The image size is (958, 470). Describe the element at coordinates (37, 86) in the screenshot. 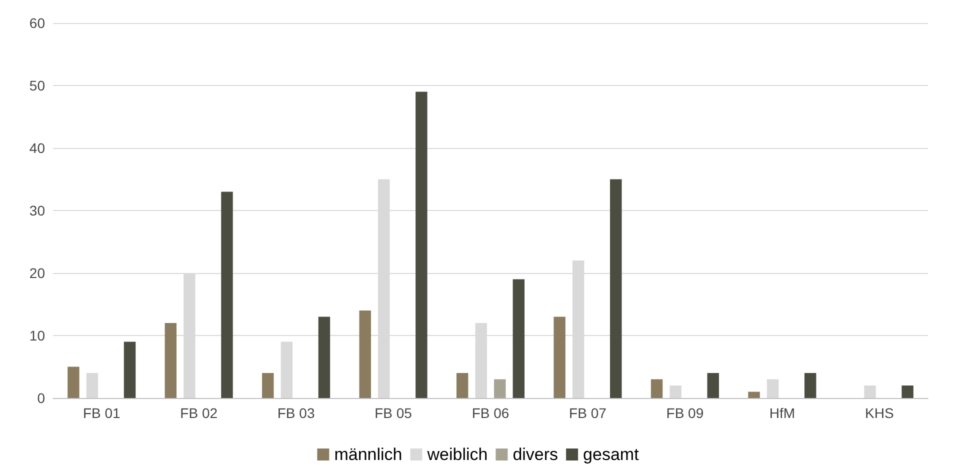

I see `y-tick-label: 50` at that location.